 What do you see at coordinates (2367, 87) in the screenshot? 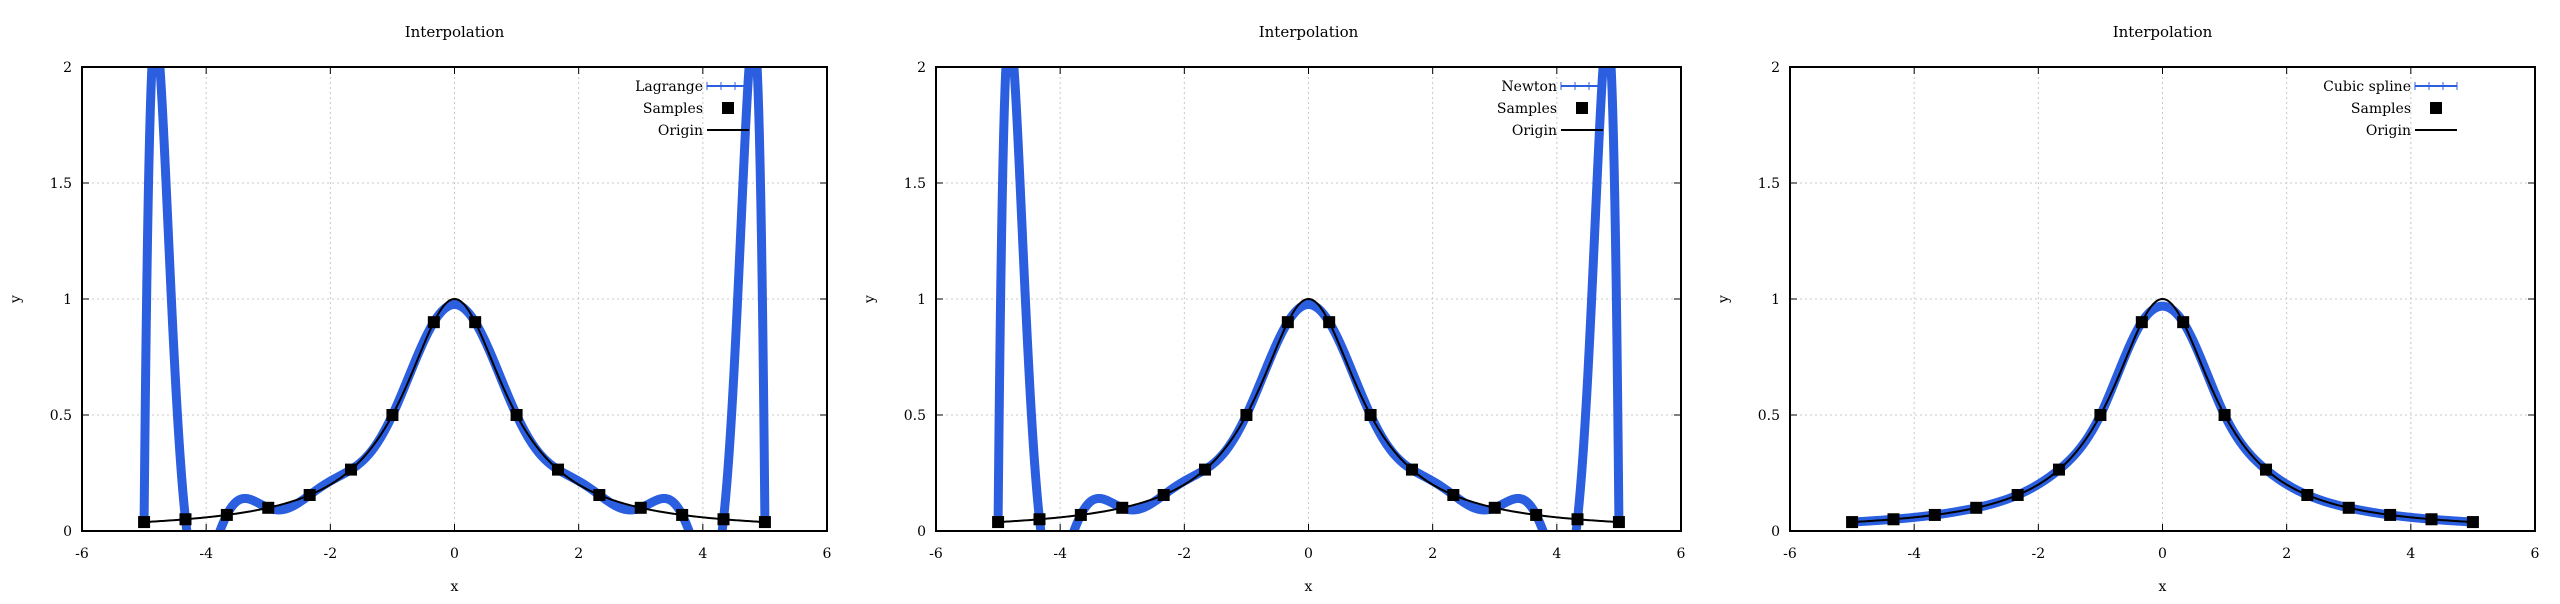
I see `legend-label: Cubic spline` at bounding box center [2367, 87].